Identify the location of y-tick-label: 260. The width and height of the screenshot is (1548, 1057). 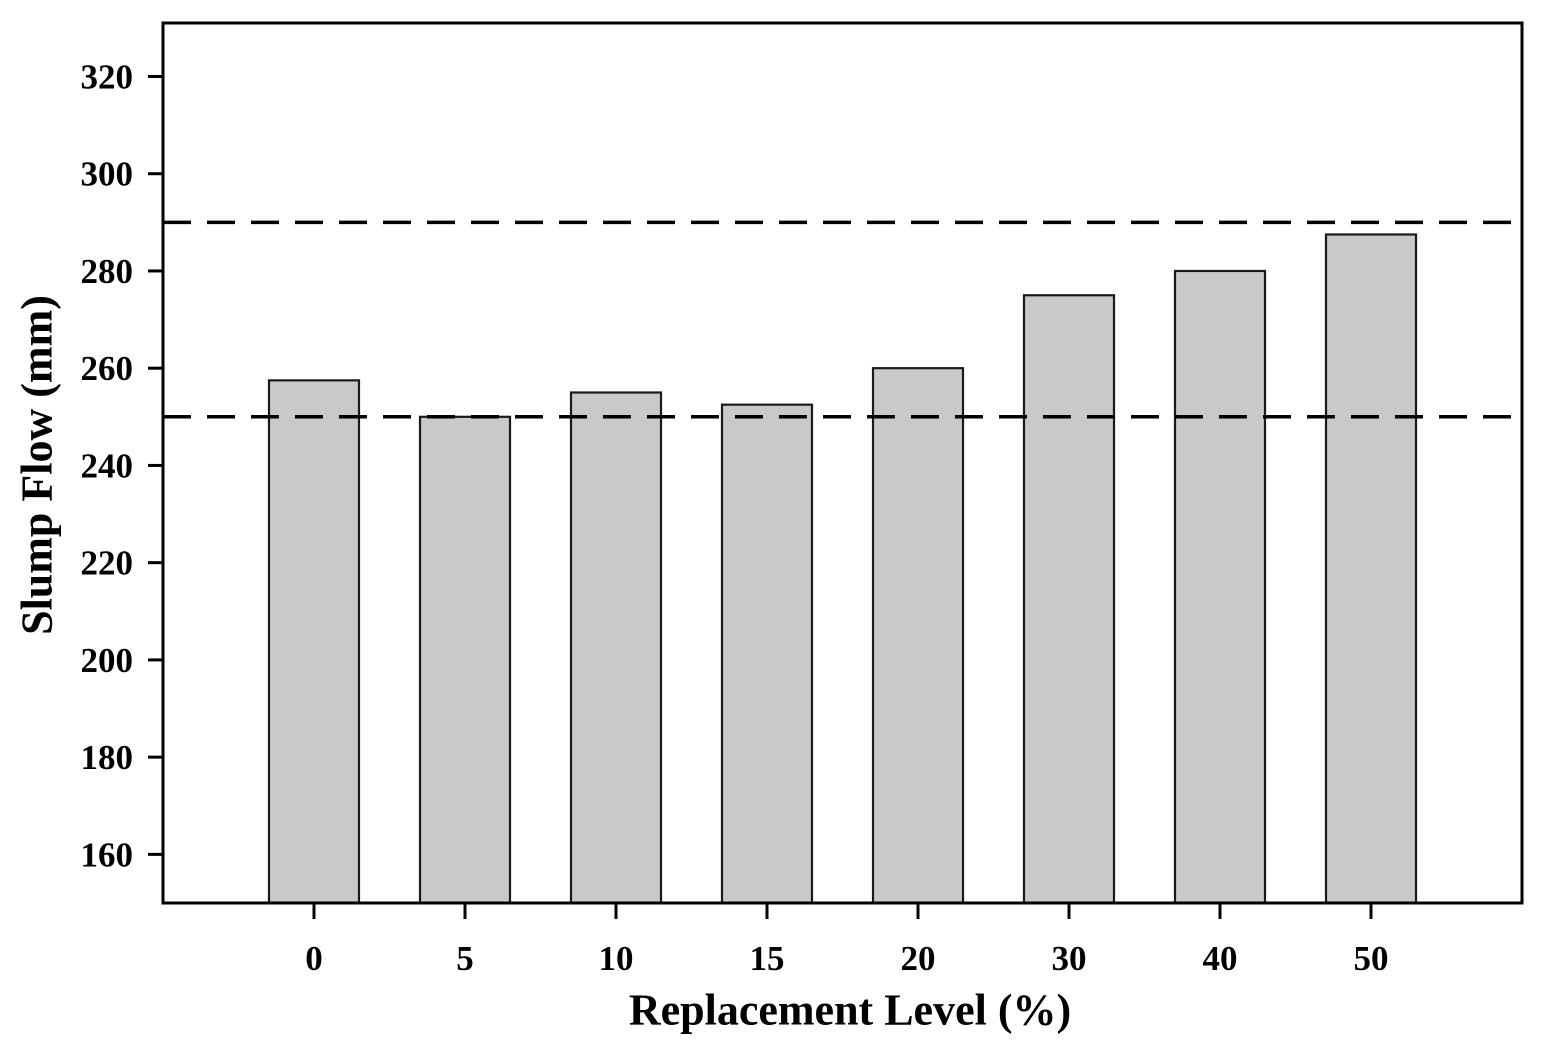
(107, 368).